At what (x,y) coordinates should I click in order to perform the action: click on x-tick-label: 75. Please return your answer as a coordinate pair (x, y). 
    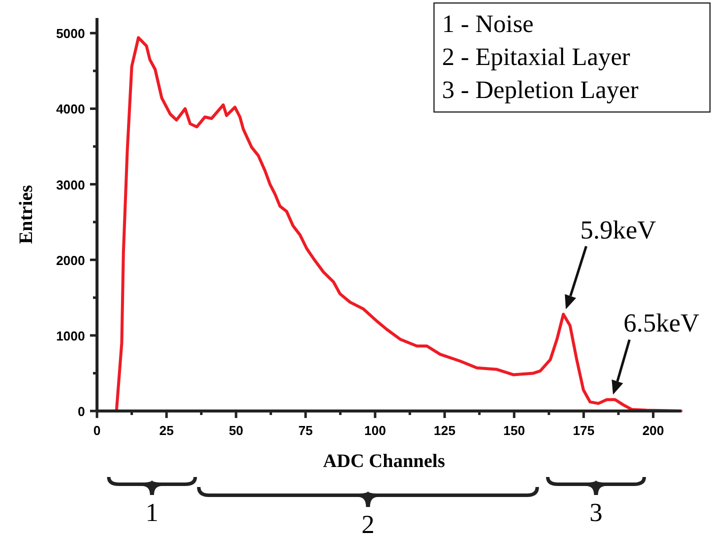
    Looking at the image, I should click on (305, 430).